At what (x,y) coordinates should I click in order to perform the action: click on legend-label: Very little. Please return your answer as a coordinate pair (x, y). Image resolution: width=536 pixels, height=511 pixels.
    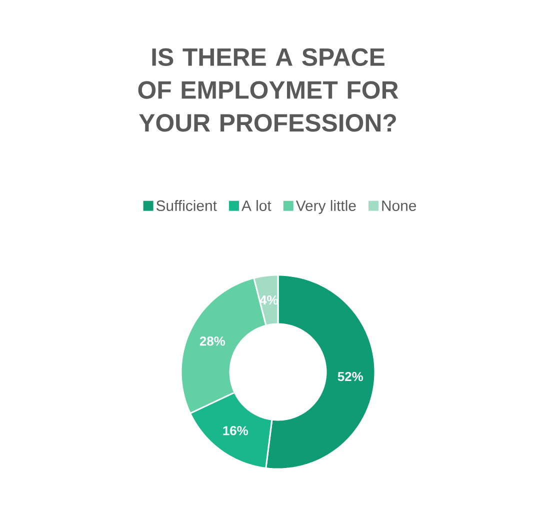
    Looking at the image, I should click on (326, 207).